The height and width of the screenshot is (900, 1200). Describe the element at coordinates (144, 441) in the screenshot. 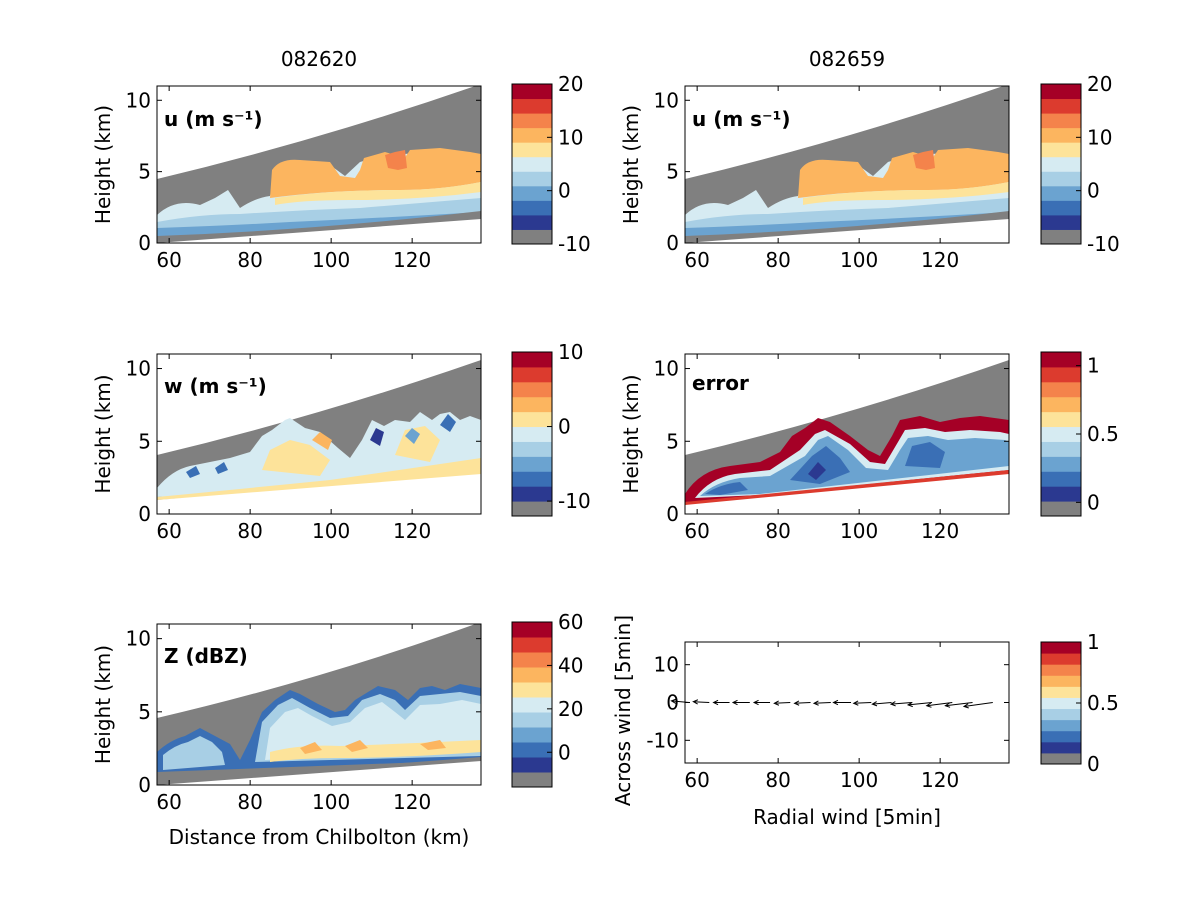

I see `w-ytick-label: 5` at that location.